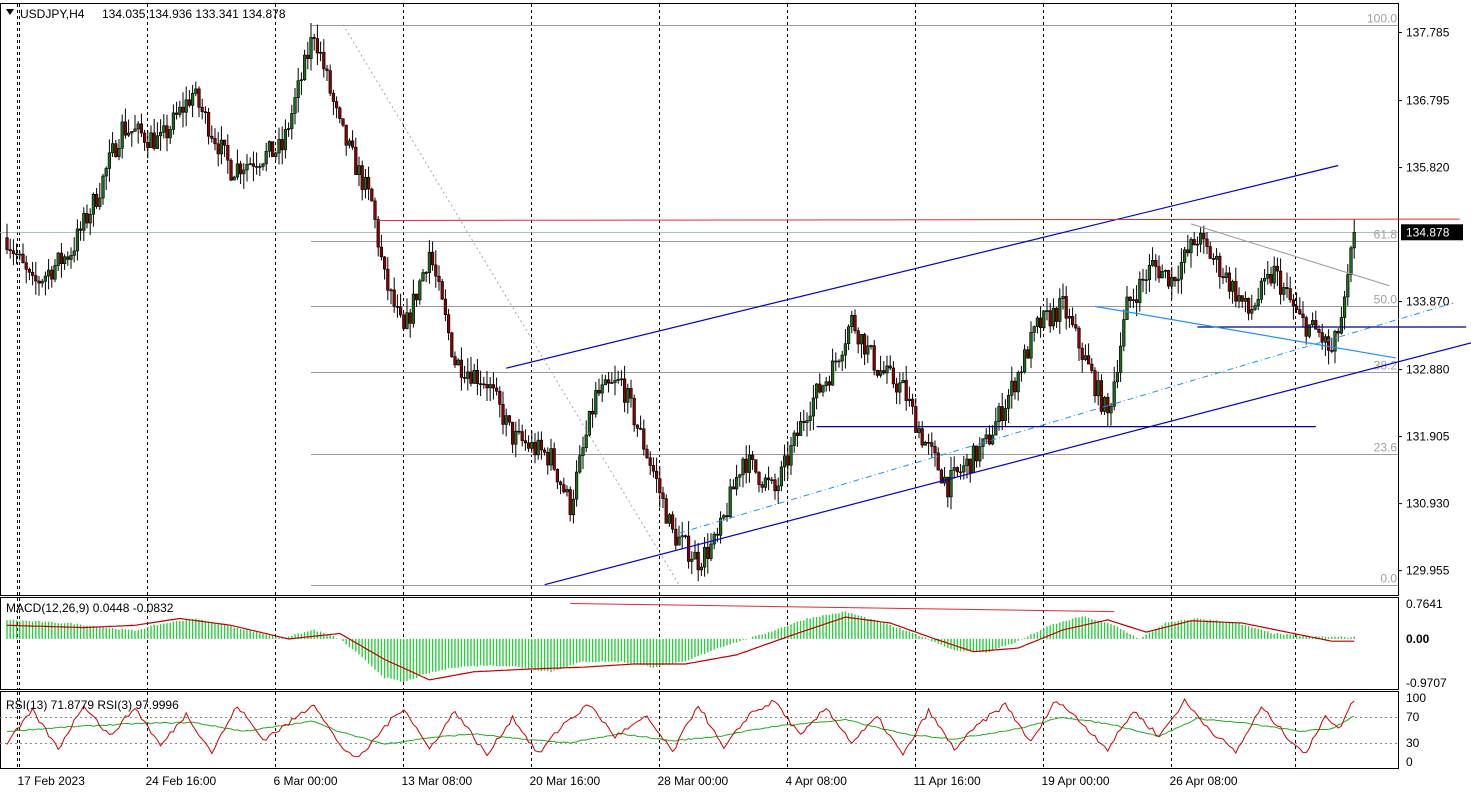 The image size is (1471, 795). Describe the element at coordinates (693, 781) in the screenshot. I see `time-label: 28 Mar 00:00` at that location.